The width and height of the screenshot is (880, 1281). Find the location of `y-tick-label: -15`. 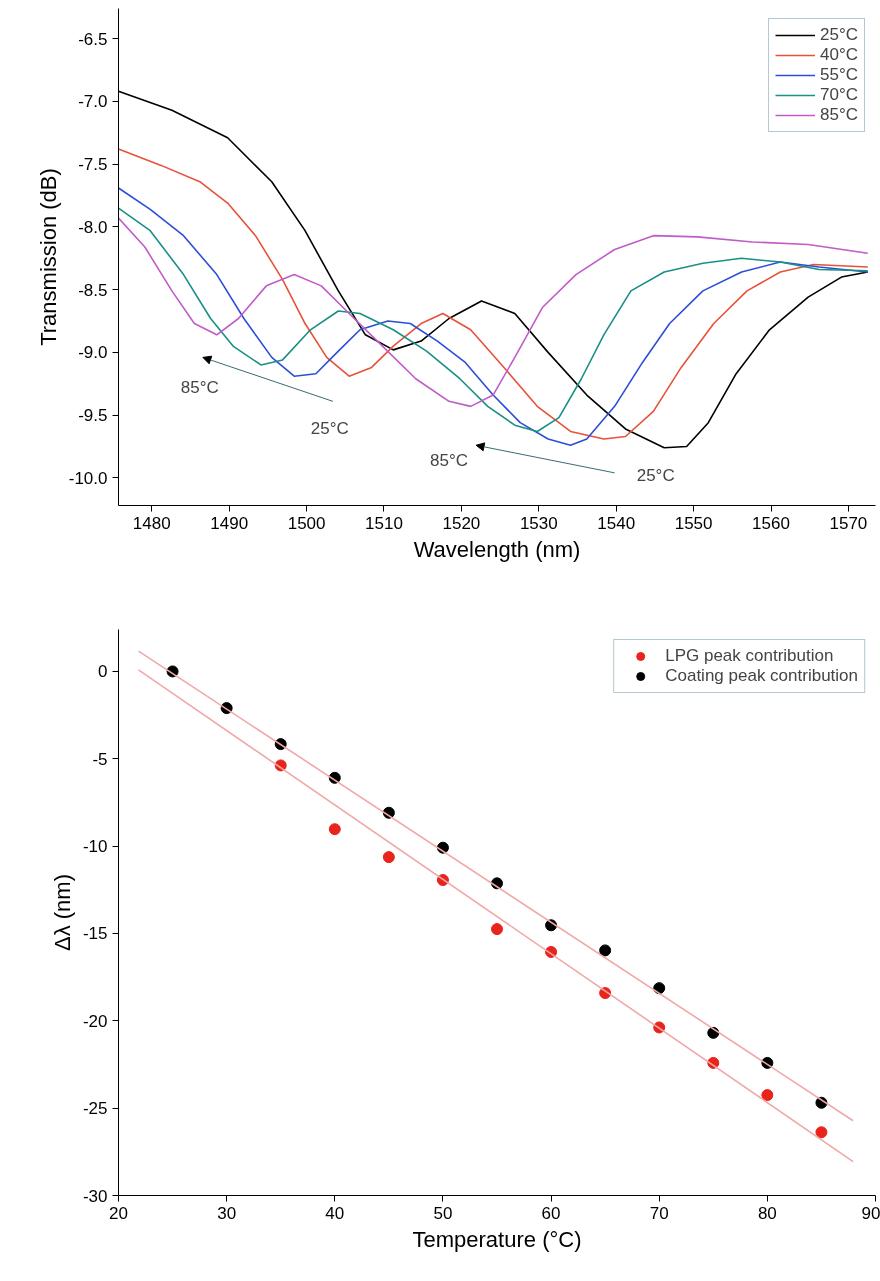

y-tick-label: -15 is located at coordinates (95, 934).